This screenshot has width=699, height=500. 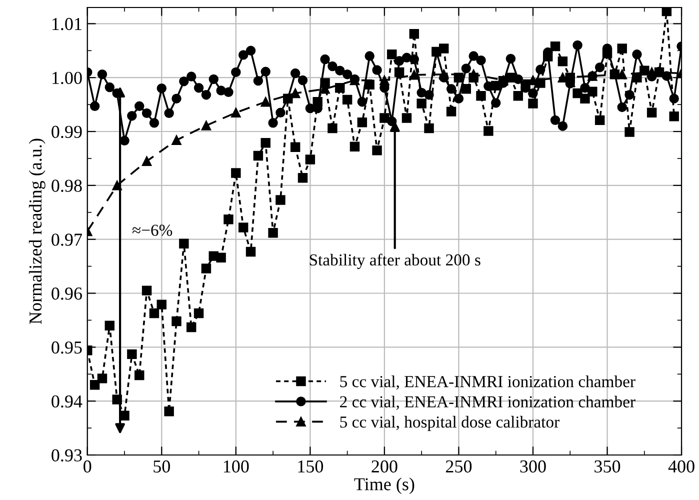 What do you see at coordinates (384, 486) in the screenshot?
I see `x-axis-title: Time (s)` at bounding box center [384, 486].